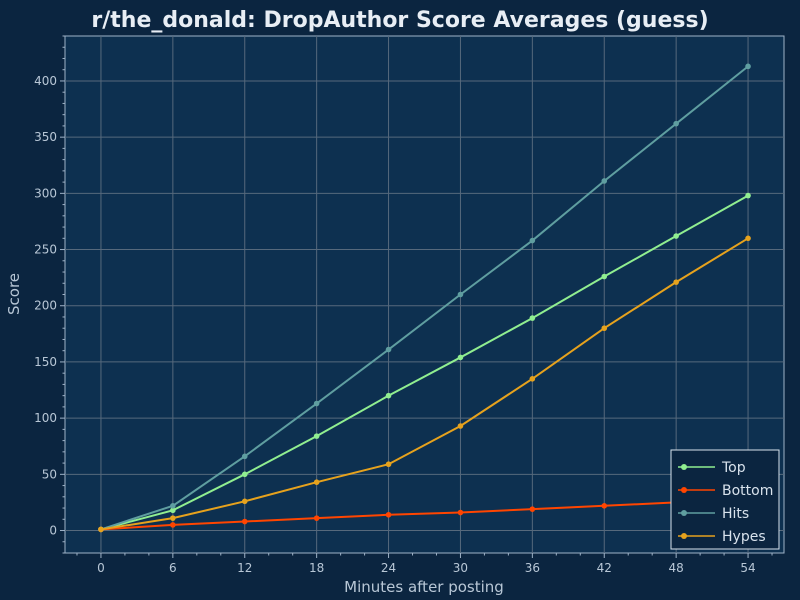  I want to click on legend-item-hits: Hits, so click(713, 514).